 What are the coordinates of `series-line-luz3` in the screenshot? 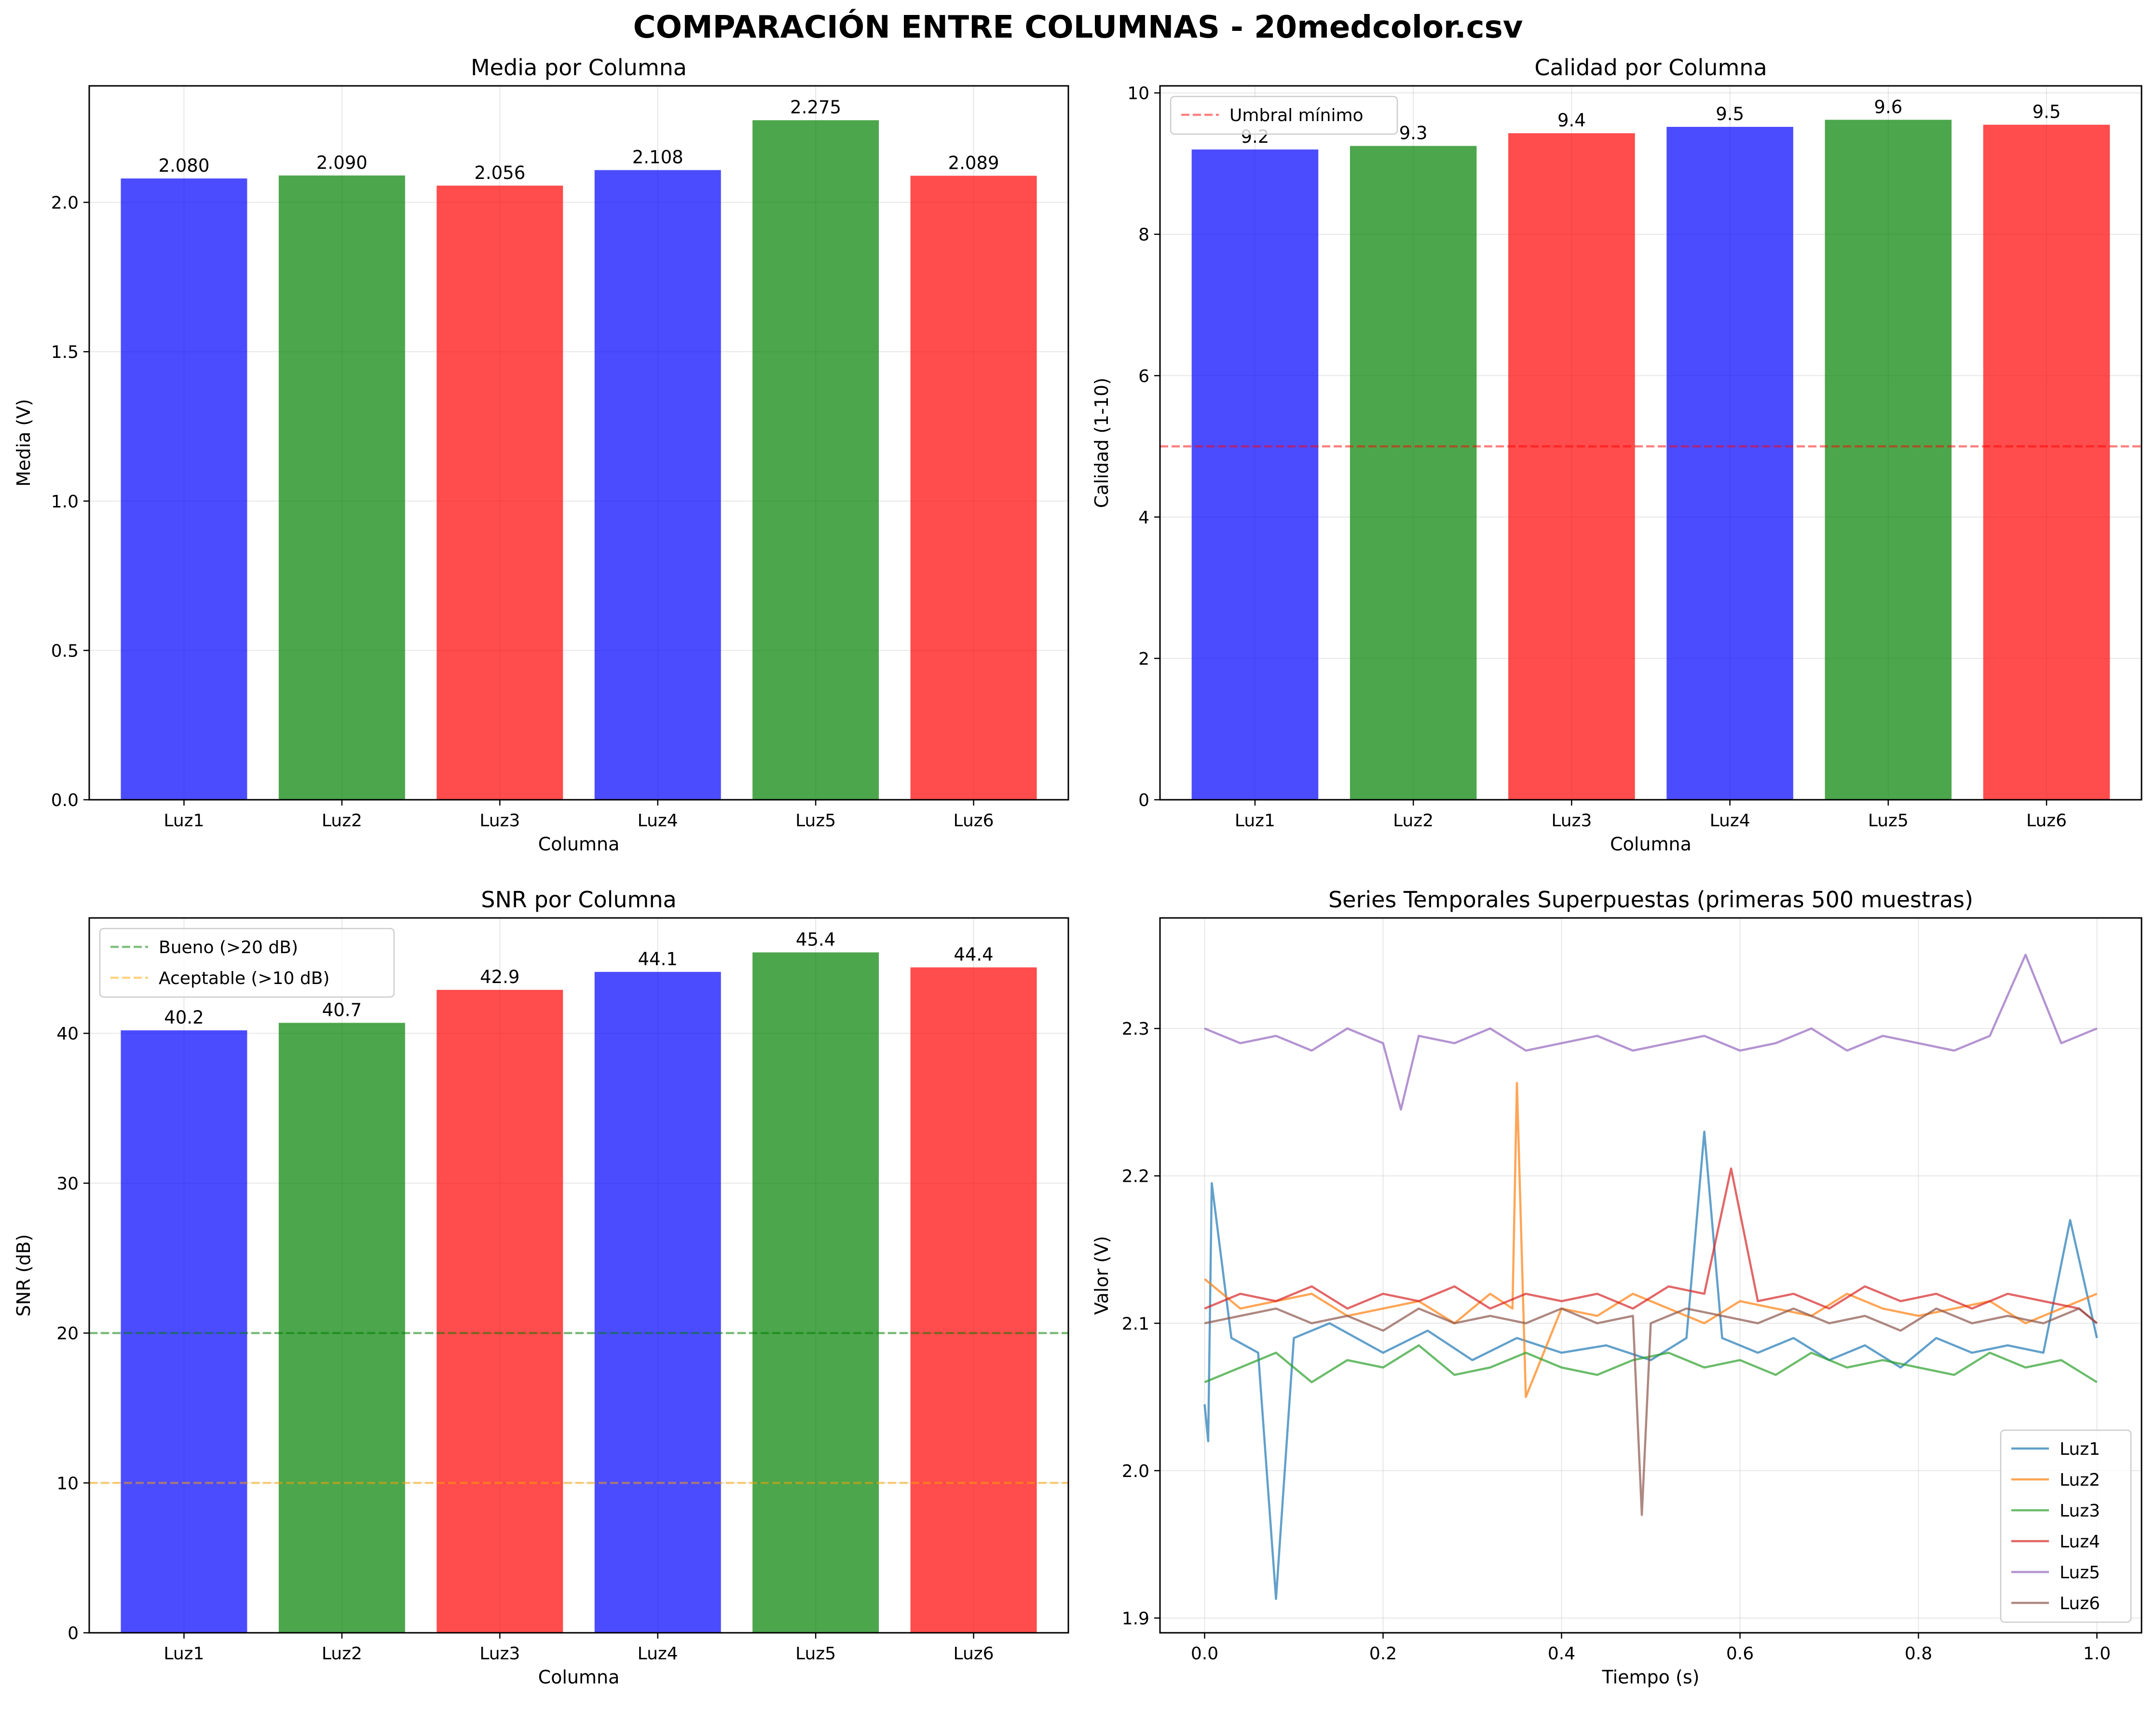 It's located at (1651, 1363).